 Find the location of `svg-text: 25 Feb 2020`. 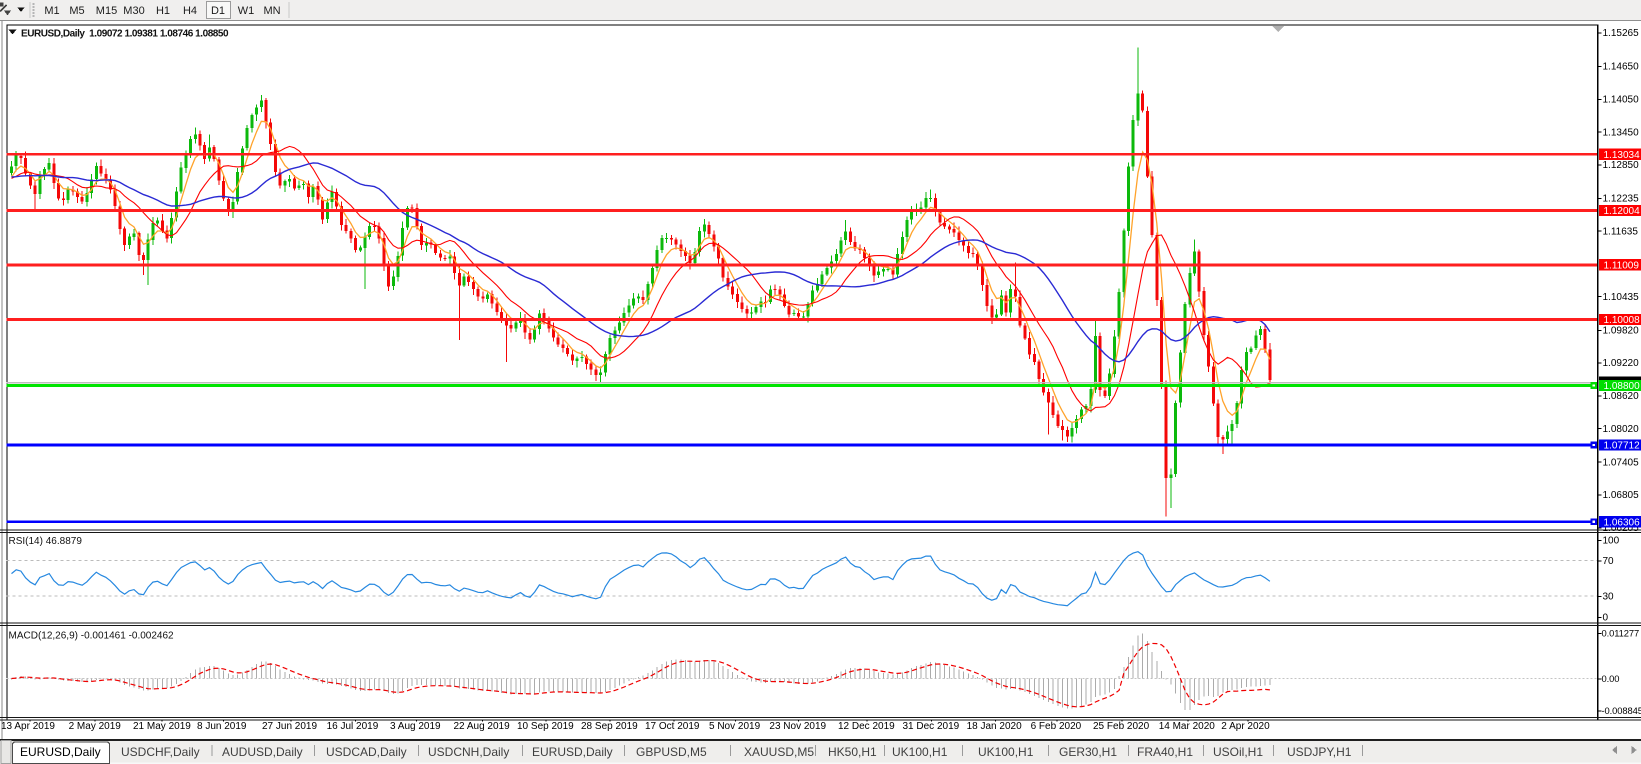

svg-text: 25 Feb 2020 is located at coordinates (1121, 726).